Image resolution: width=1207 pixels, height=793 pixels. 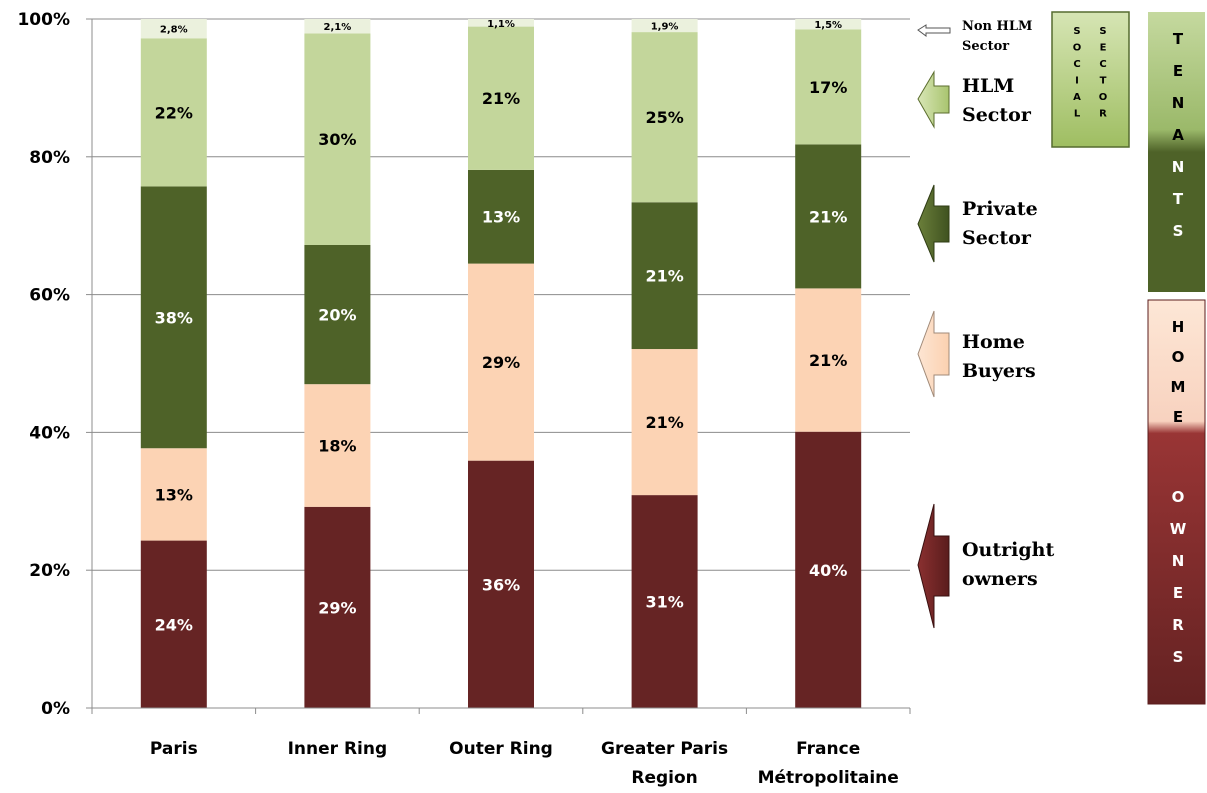 I want to click on social-letter: L, so click(x=1077, y=114).